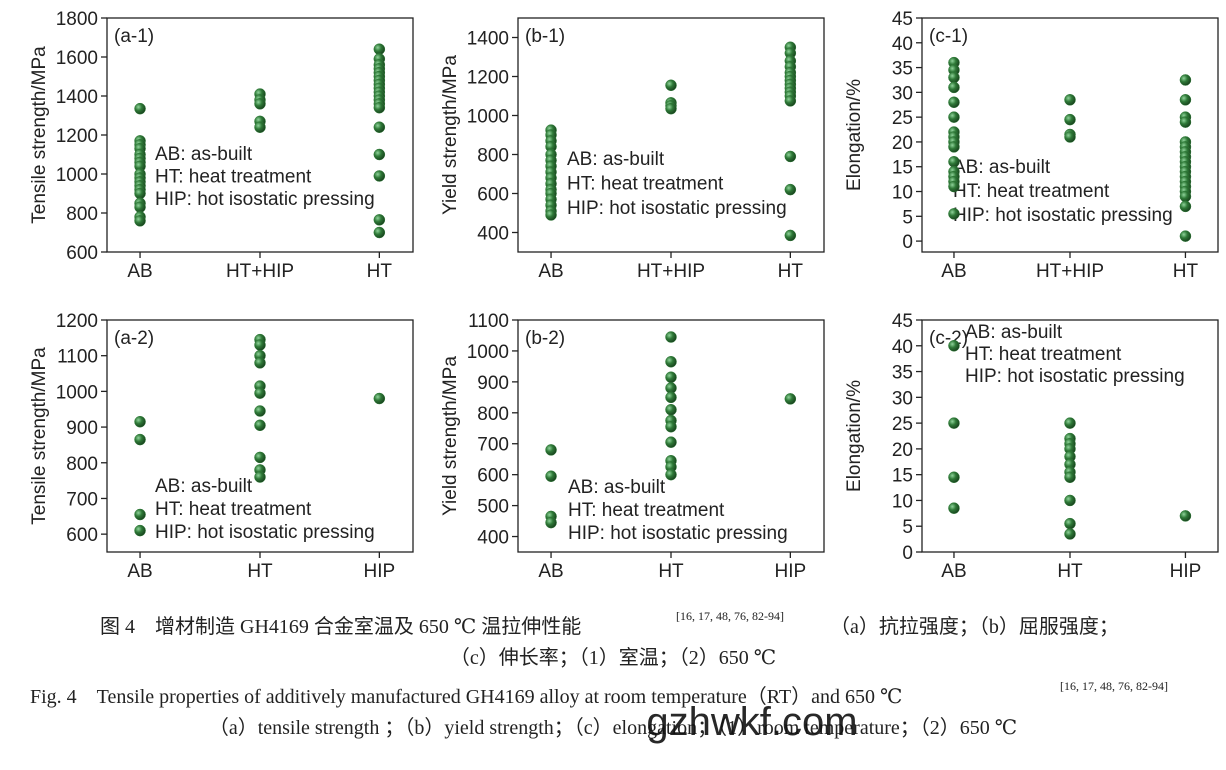 The height and width of the screenshot is (770, 1226). I want to click on watermark: gzhwkf.com, so click(751, 722).